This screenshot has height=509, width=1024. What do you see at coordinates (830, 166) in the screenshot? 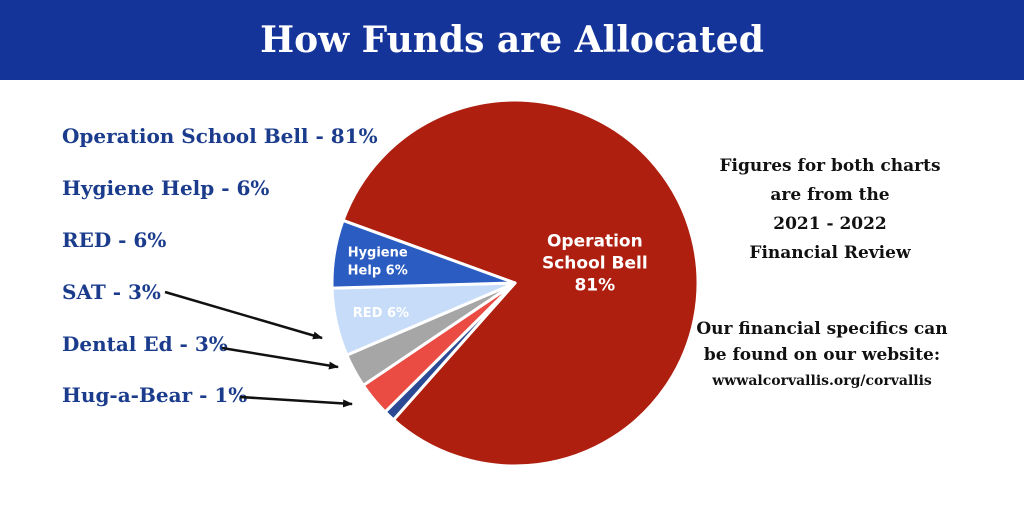
I see `note-line: Figures for both charts` at bounding box center [830, 166].